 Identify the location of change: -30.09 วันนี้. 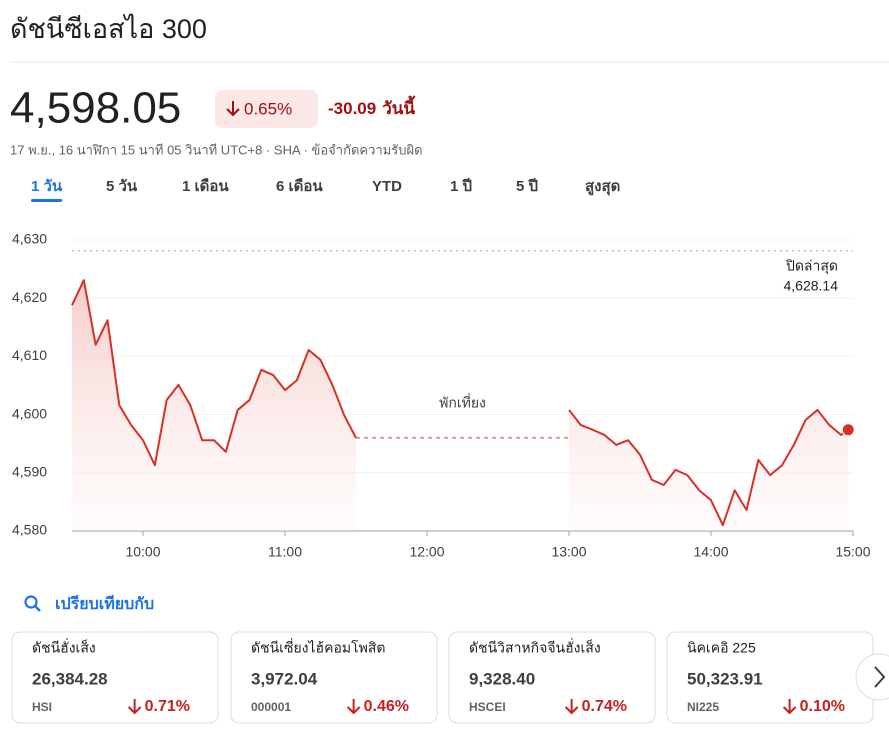
(371, 106).